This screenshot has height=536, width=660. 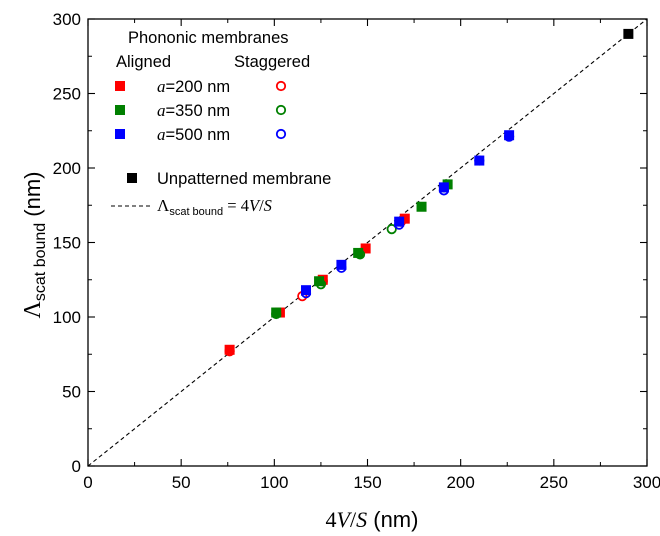 I want to click on x-tick-label: 250, so click(x=554, y=482).